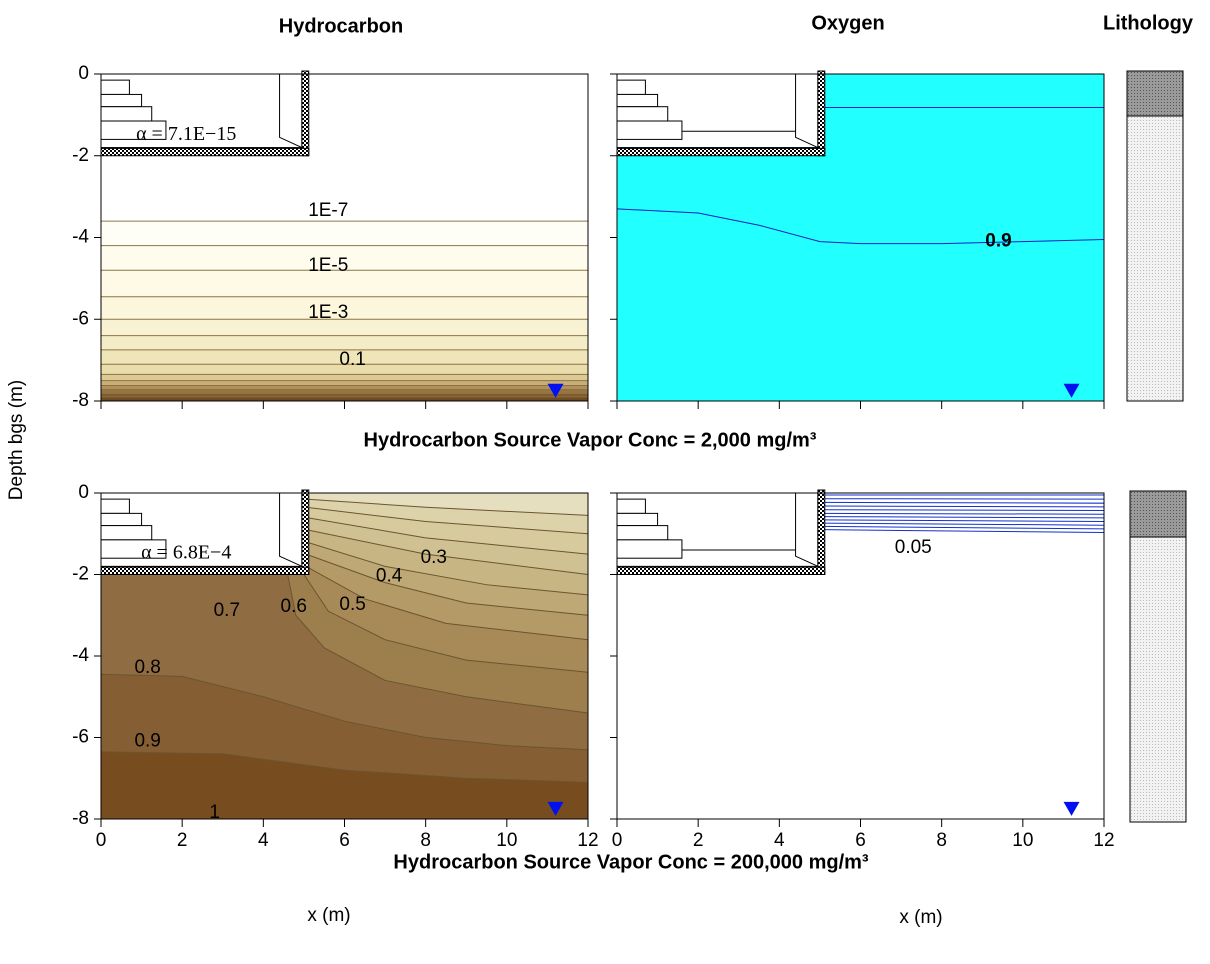  Describe the element at coordinates (227, 610) in the screenshot. I see `contour-label: 0.7` at that location.